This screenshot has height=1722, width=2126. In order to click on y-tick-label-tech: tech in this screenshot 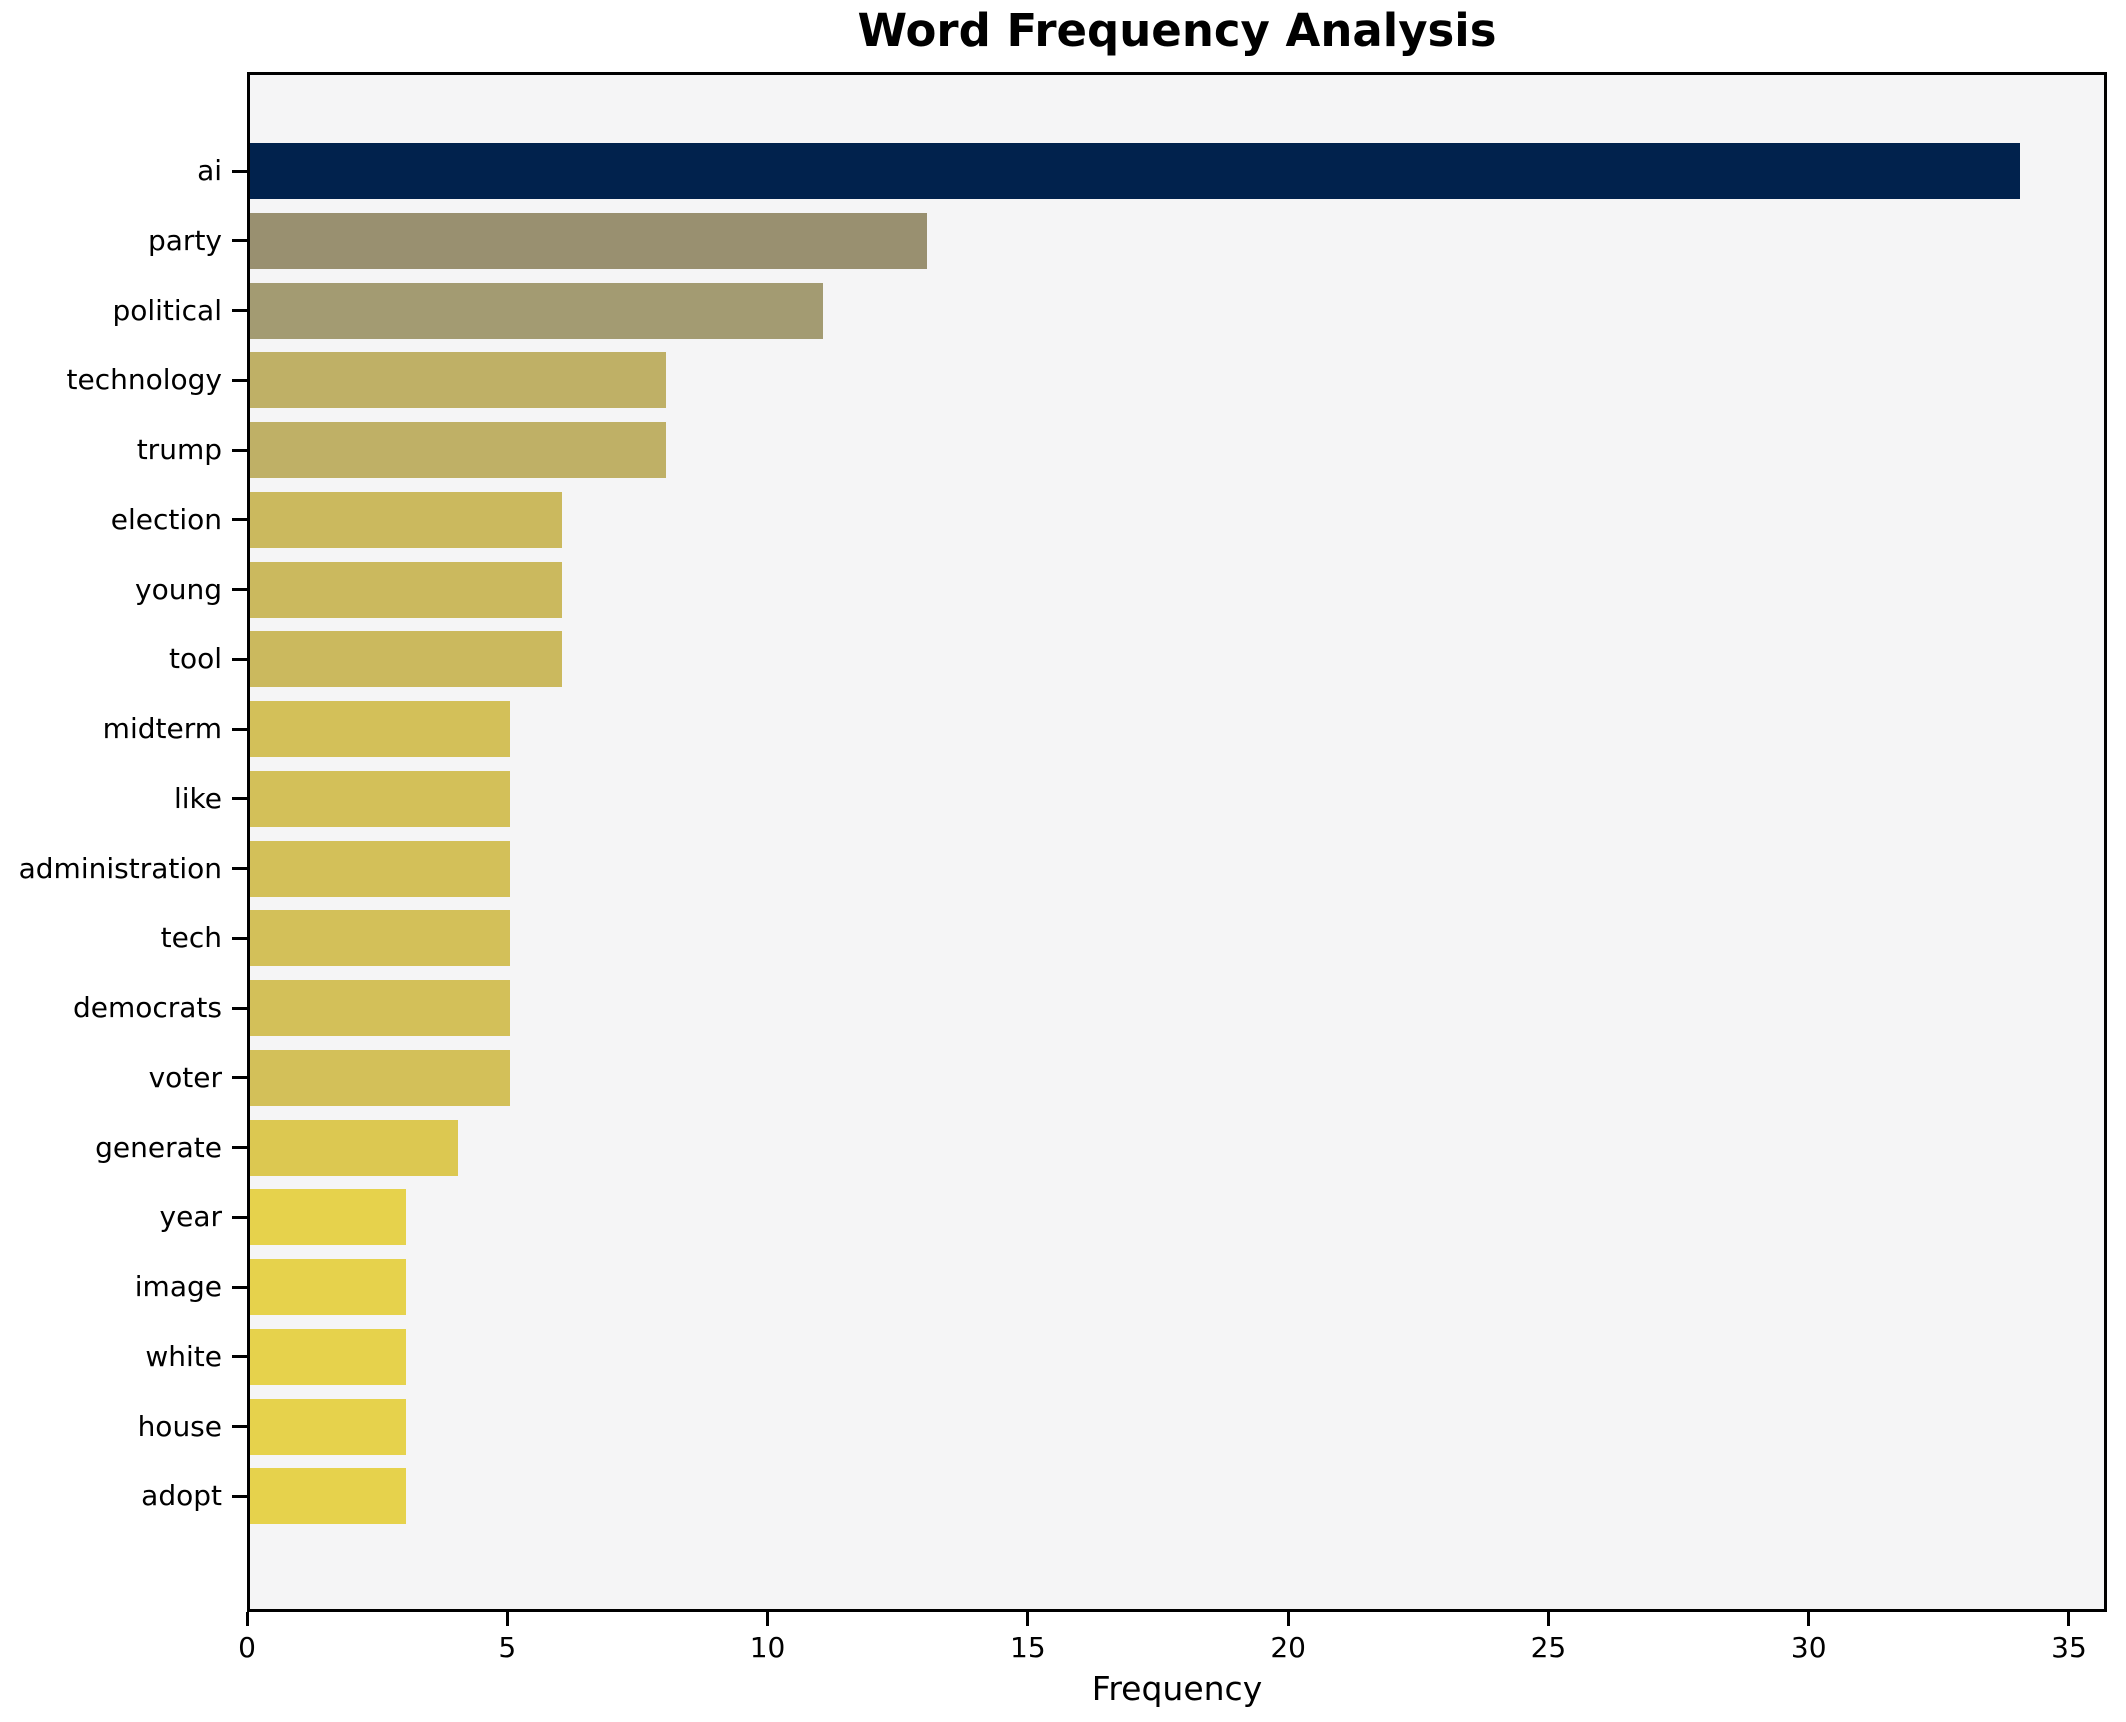, I will do `click(191, 938)`.